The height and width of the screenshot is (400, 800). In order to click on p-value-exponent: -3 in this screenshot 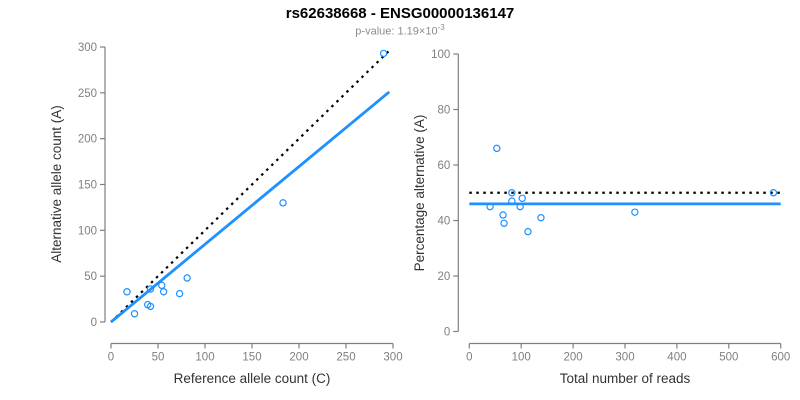, I will do `click(441, 27)`.